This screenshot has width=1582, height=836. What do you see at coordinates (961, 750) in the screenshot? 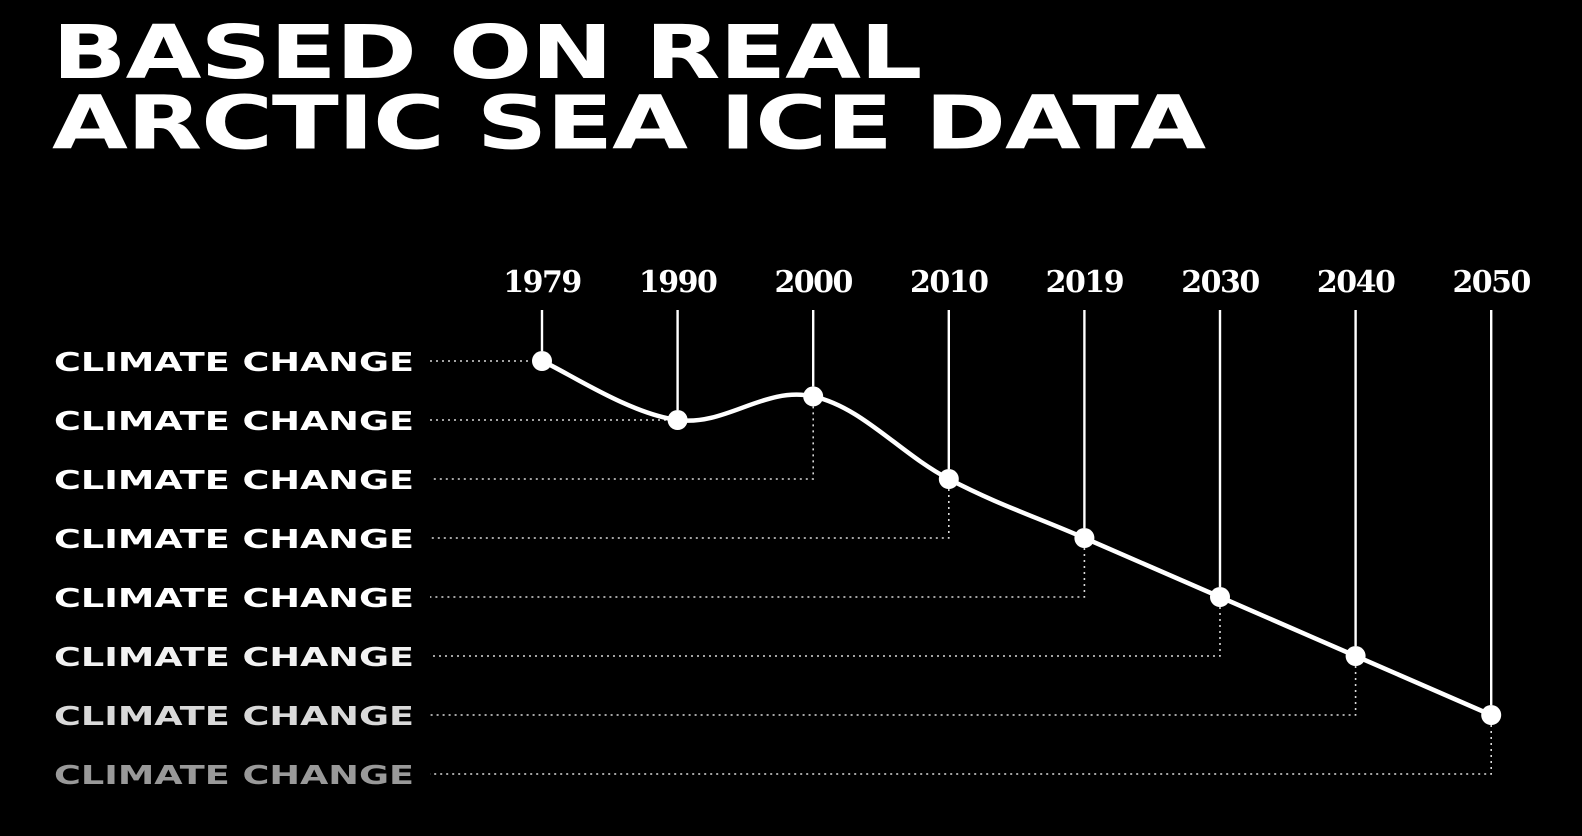
I see `guide-line-2050` at bounding box center [961, 750].